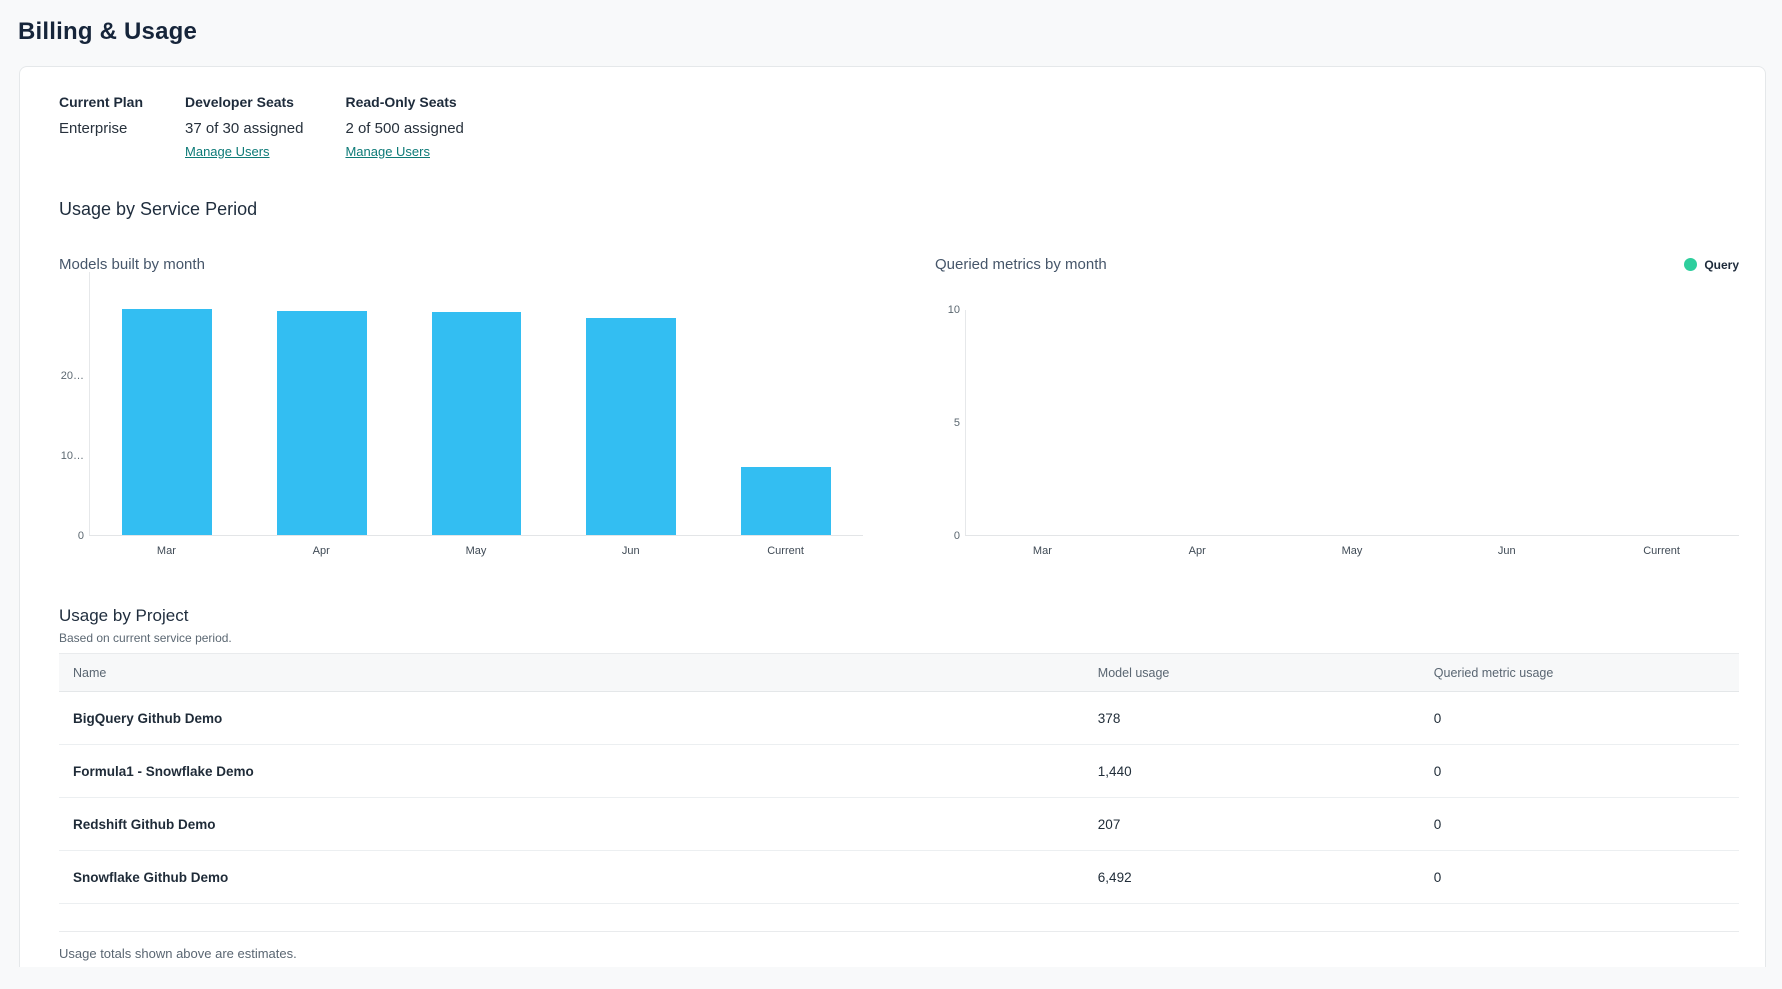  Describe the element at coordinates (144, 824) in the screenshot. I see `project-name: Redshift Github Demo` at that location.